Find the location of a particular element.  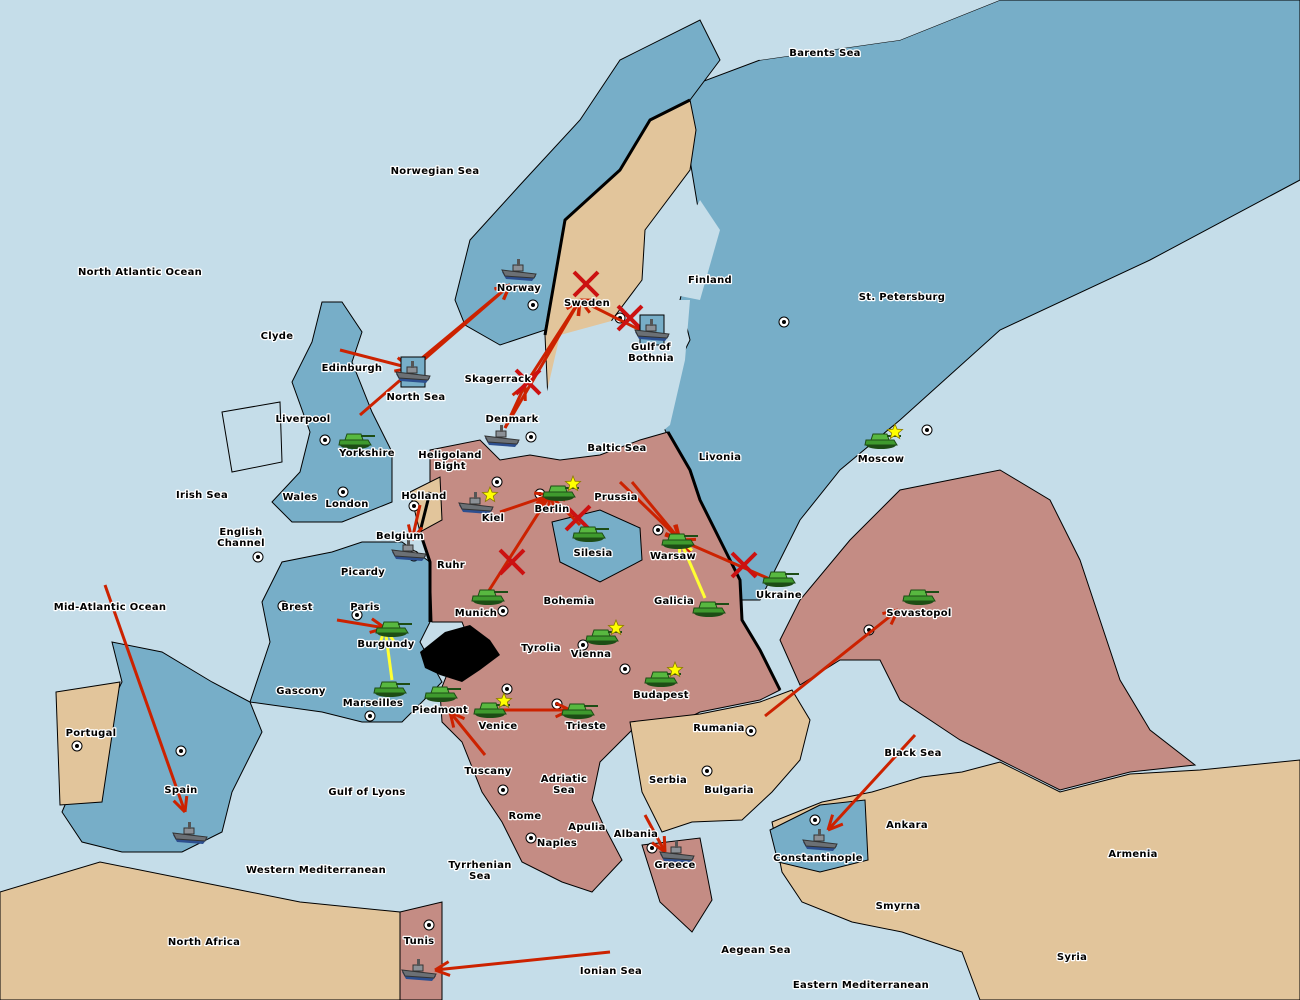

north-africa-neutral is located at coordinates (200, 930).